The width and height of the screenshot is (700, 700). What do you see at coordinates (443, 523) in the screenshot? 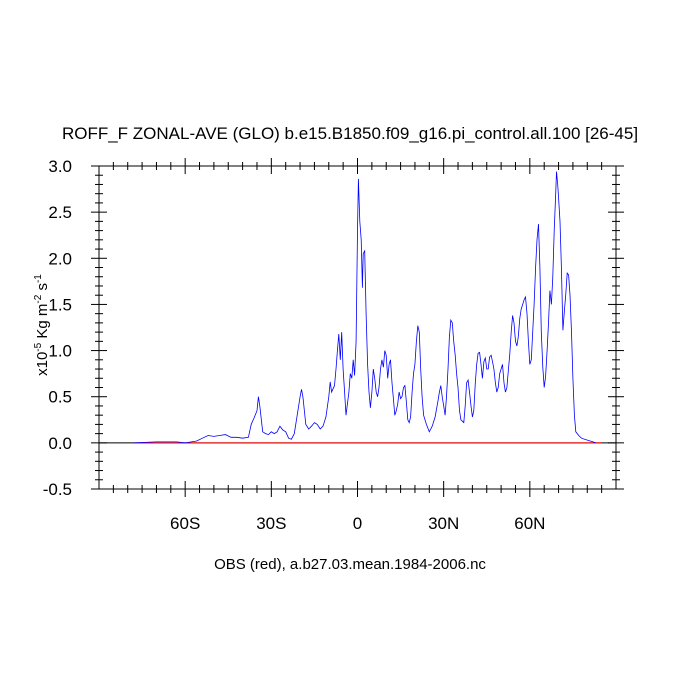
I see `x-tick-label: 30N` at bounding box center [443, 523].